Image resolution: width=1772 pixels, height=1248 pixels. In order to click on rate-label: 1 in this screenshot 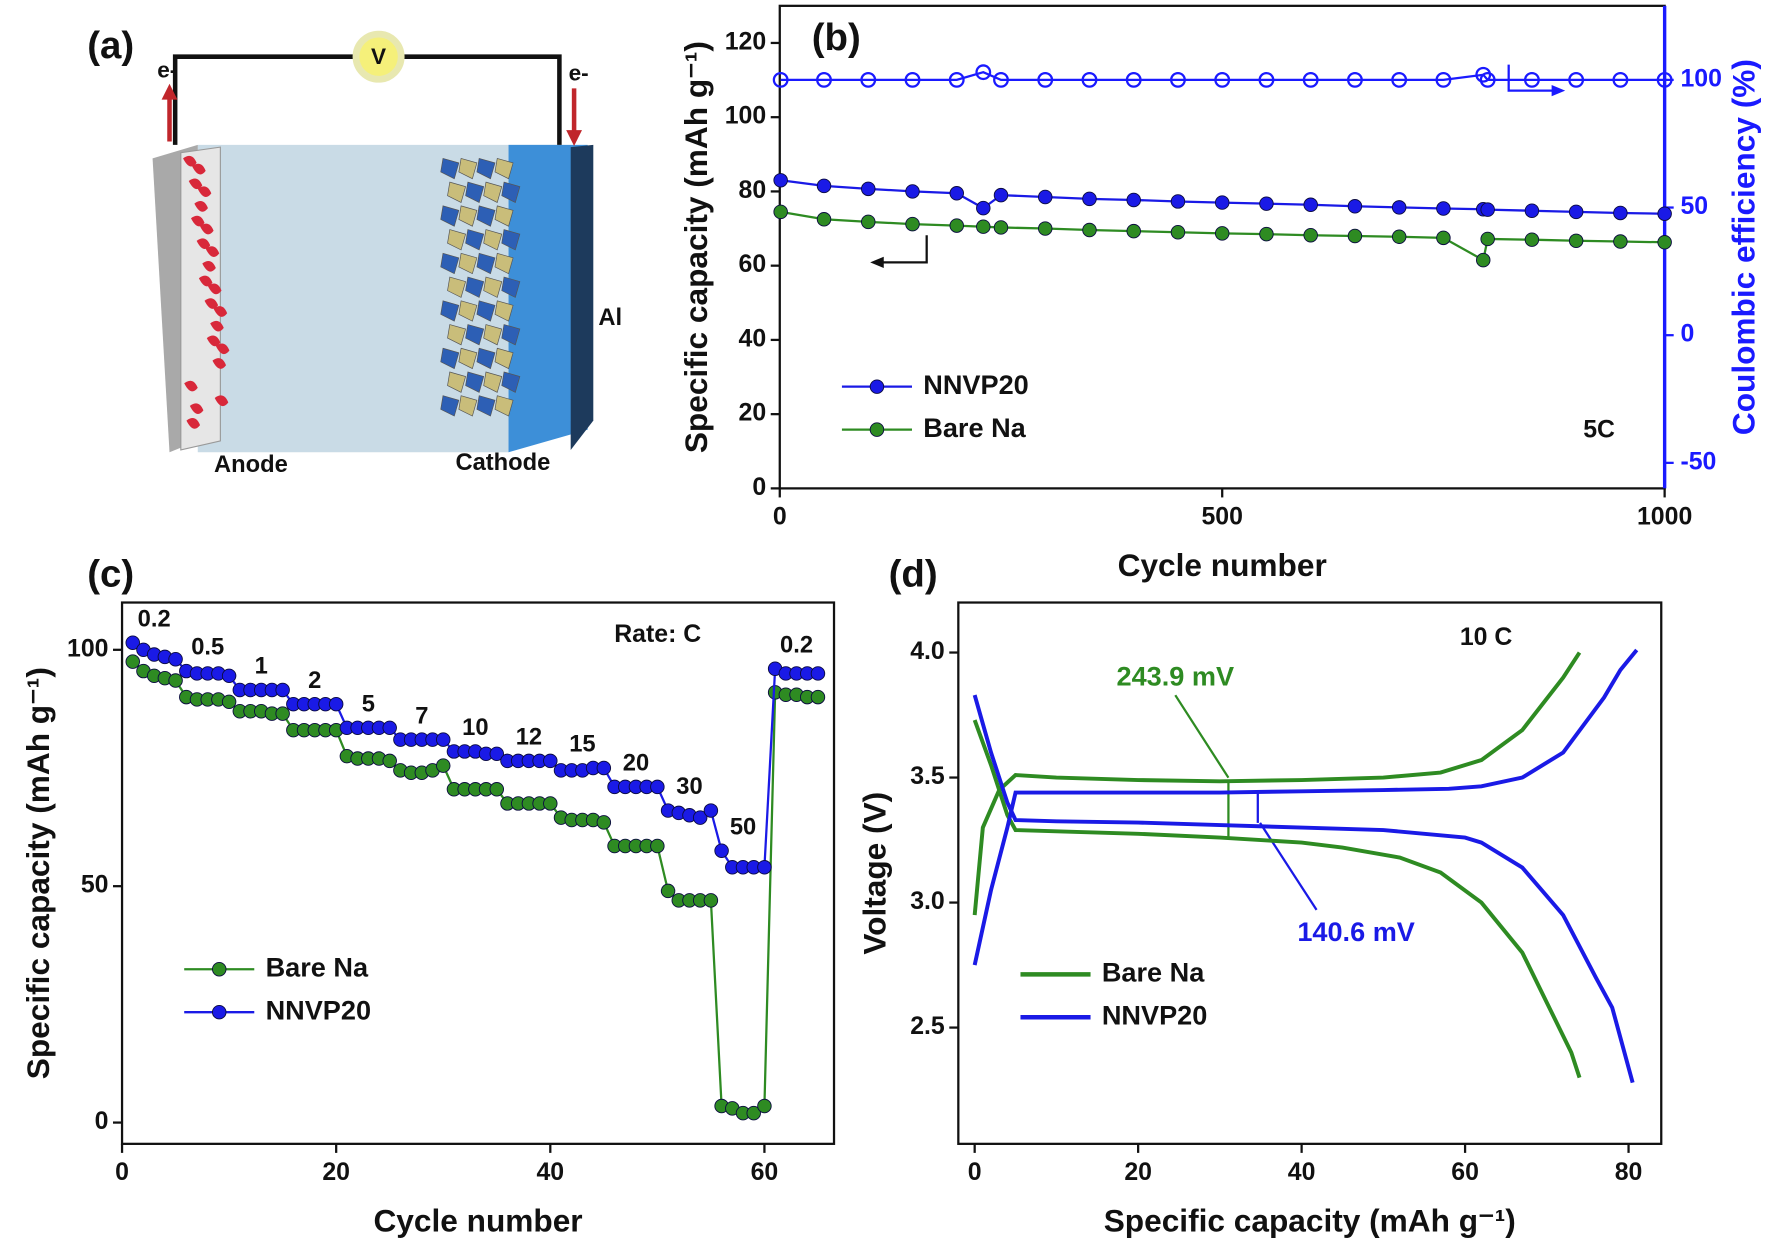, I will do `click(261, 667)`.